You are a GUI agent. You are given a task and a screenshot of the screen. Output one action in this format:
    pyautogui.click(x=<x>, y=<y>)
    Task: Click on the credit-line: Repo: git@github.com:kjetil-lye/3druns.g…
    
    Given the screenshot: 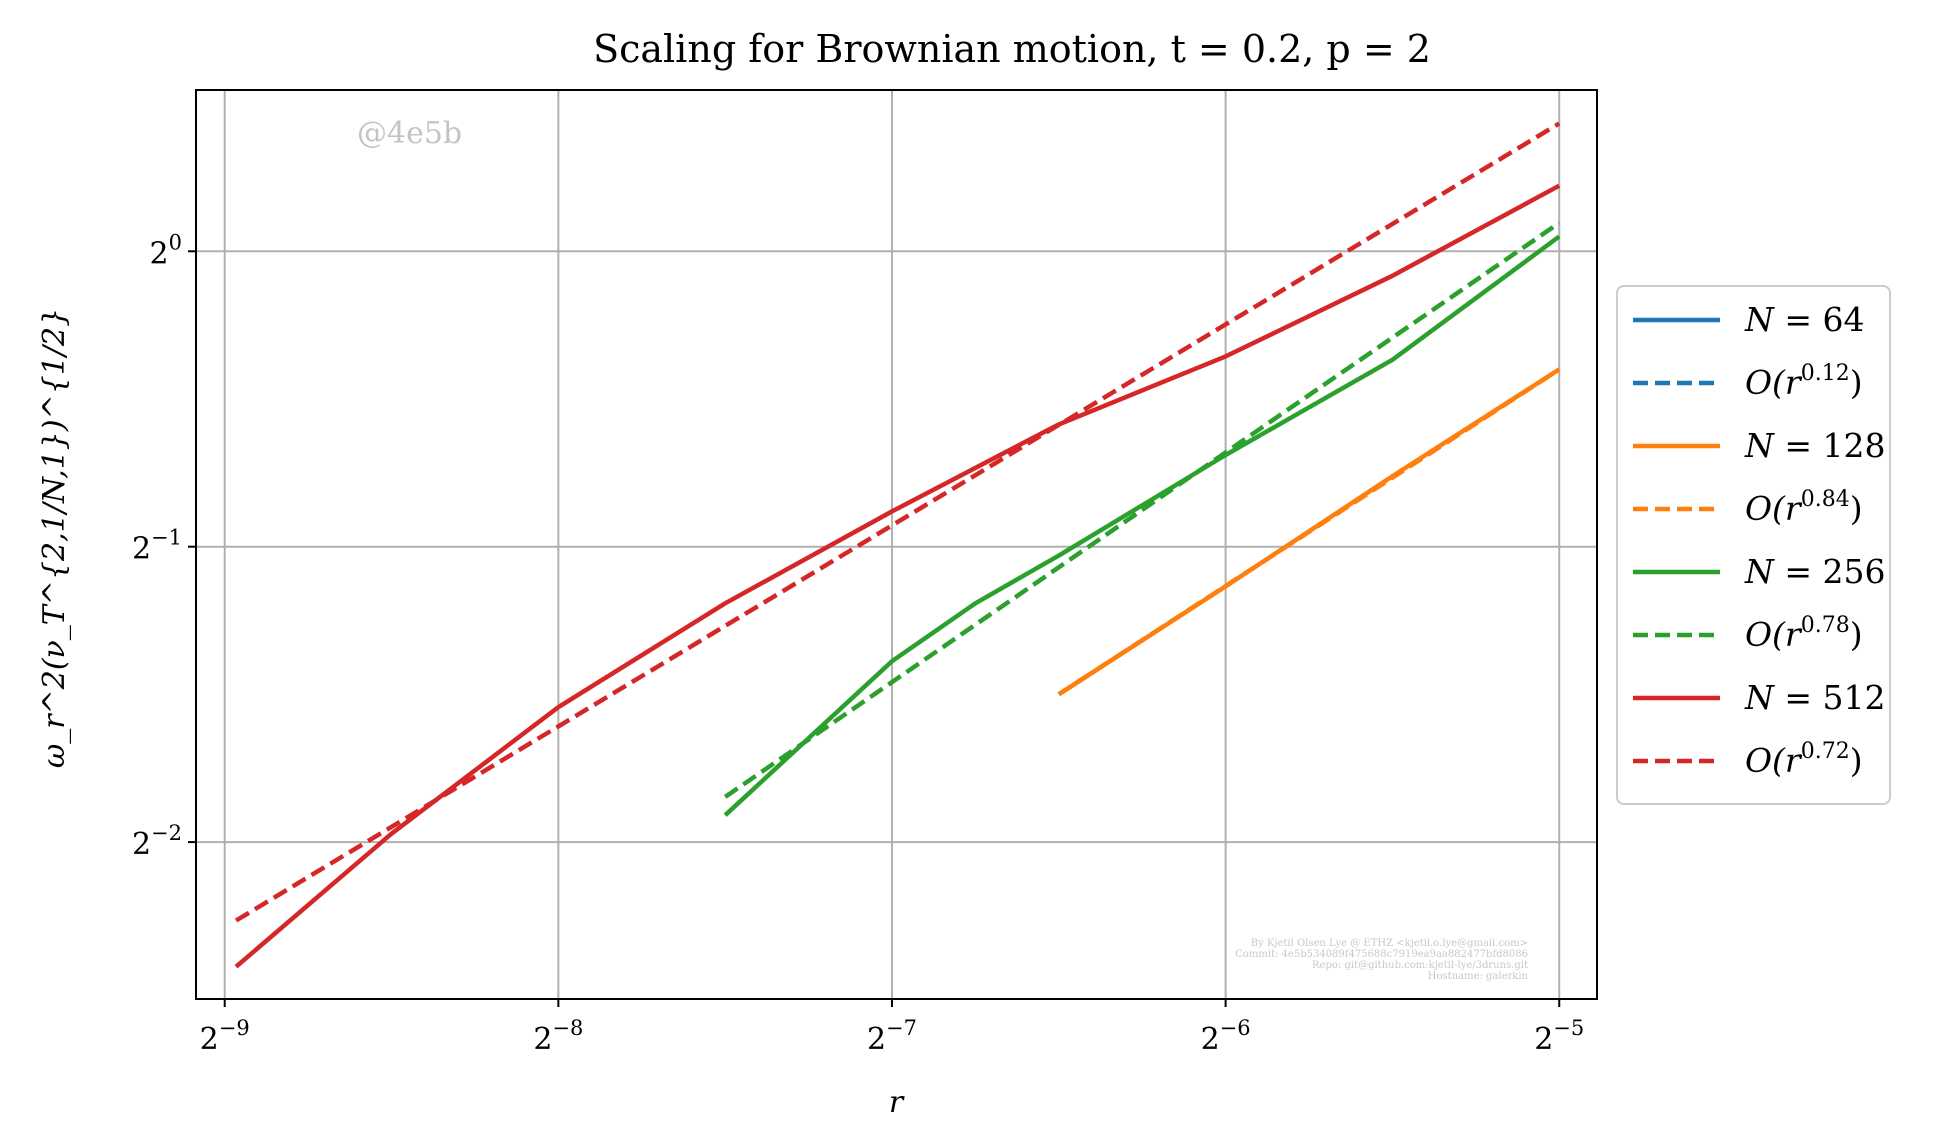 What is the action you would take?
    pyautogui.click(x=1420, y=965)
    